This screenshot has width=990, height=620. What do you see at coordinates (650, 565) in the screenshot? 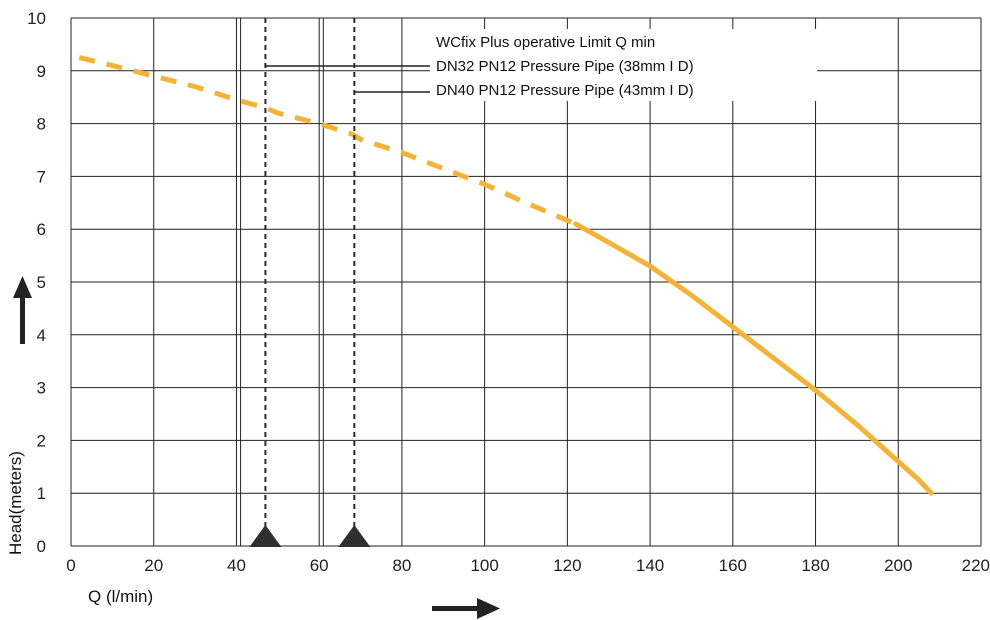
I see `x-tick-label: 140` at bounding box center [650, 565].